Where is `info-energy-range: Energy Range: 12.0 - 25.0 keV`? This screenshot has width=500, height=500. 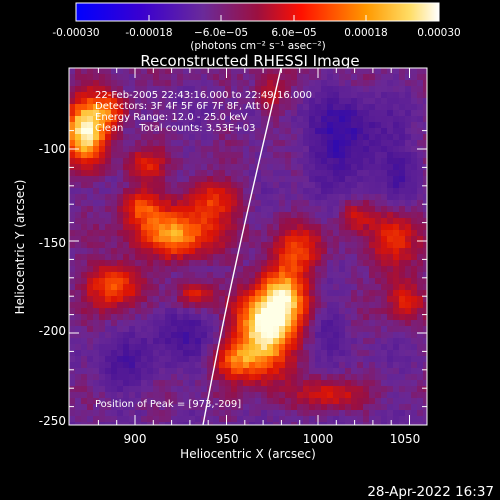 info-energy-range: Energy Range: 12.0 - 25.0 keV is located at coordinates (171, 117).